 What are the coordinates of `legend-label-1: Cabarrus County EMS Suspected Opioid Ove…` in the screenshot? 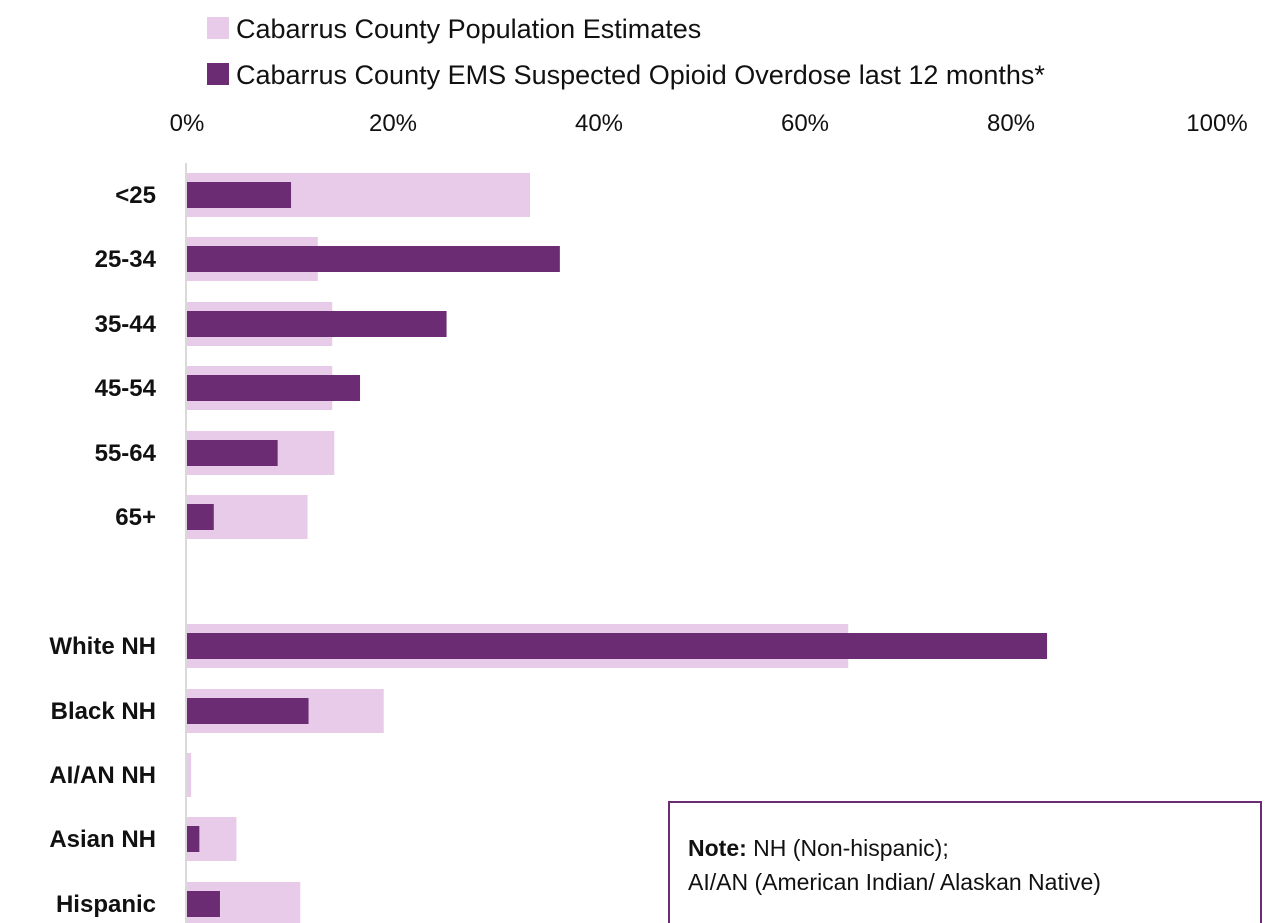 It's located at (640, 75).